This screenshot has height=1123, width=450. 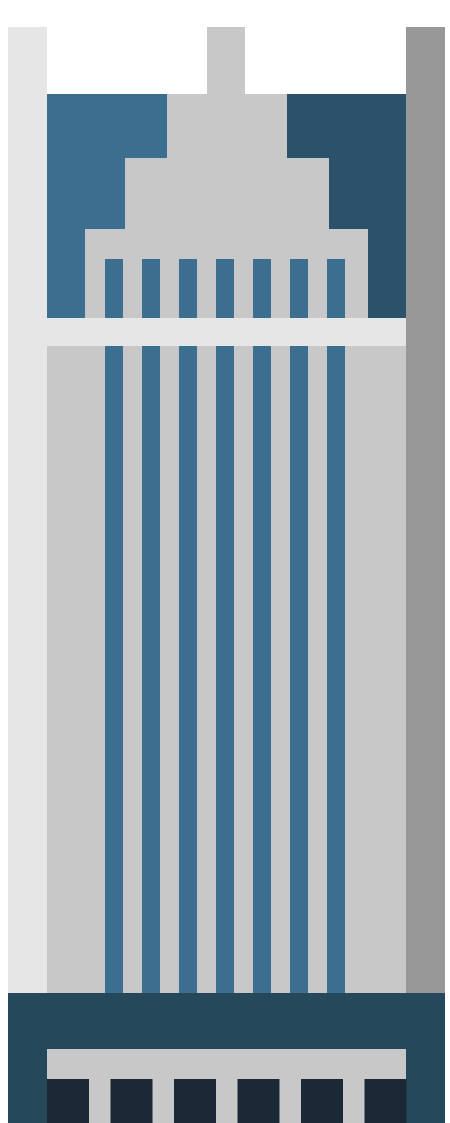 What do you see at coordinates (226, 332) in the screenshot?
I see `cornice-band` at bounding box center [226, 332].